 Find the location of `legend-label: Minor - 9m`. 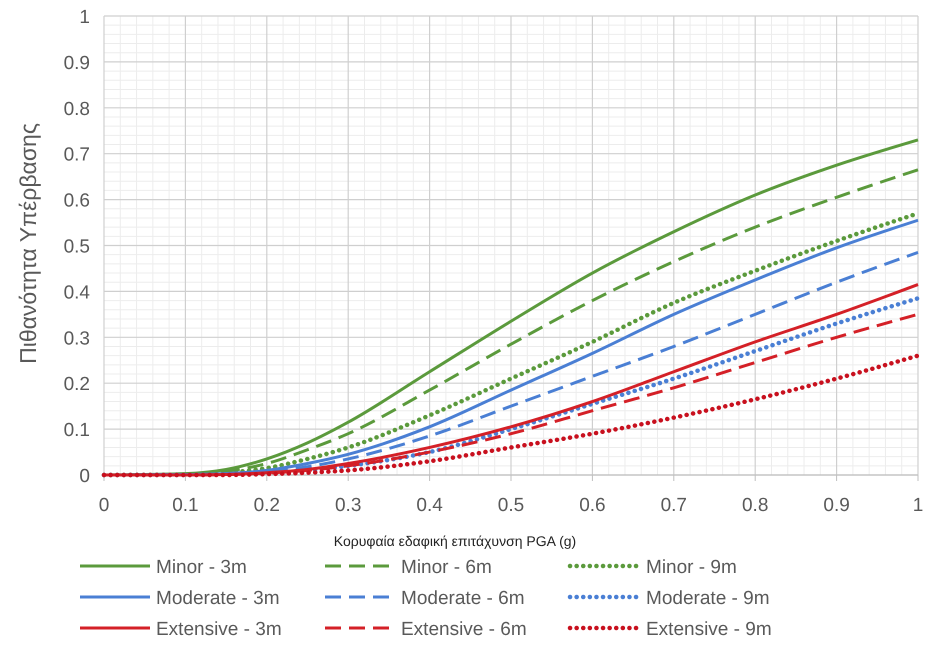

legend-label: Minor - 9m is located at coordinates (691, 567).